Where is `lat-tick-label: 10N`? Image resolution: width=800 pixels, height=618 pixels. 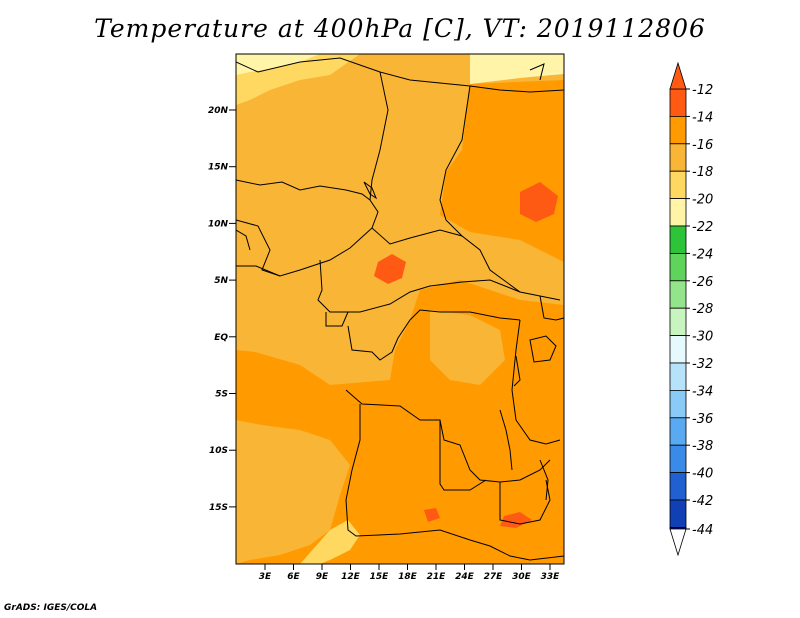 lat-tick-label: 10N is located at coordinates (218, 224).